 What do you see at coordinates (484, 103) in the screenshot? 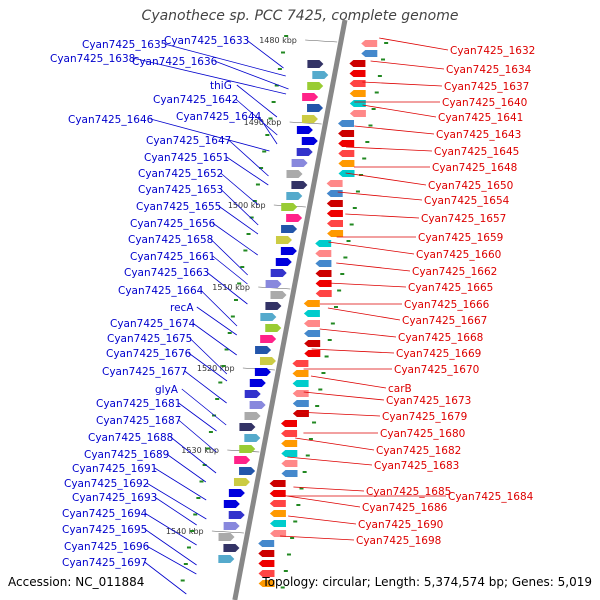
I see `right-gene-label: Cyan7425_1640` at bounding box center [484, 103].